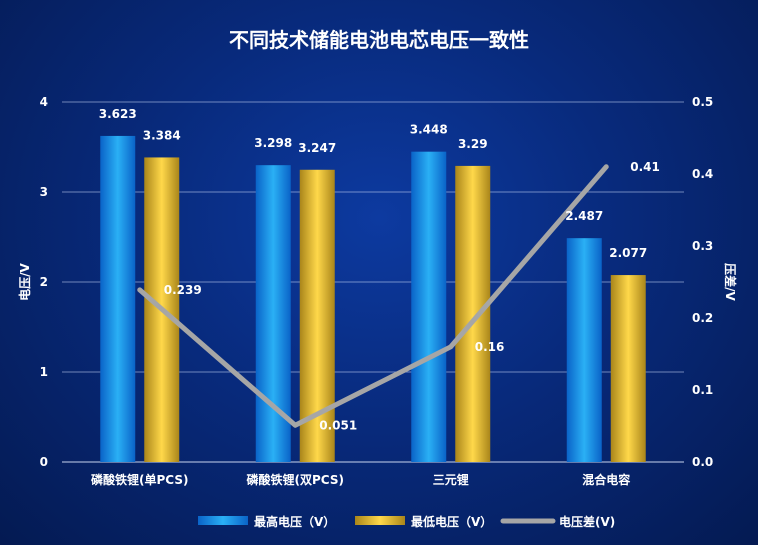 The width and height of the screenshot is (758, 545). Describe the element at coordinates (702, 462) in the screenshot. I see `y2-tick-label: 0.0` at that location.